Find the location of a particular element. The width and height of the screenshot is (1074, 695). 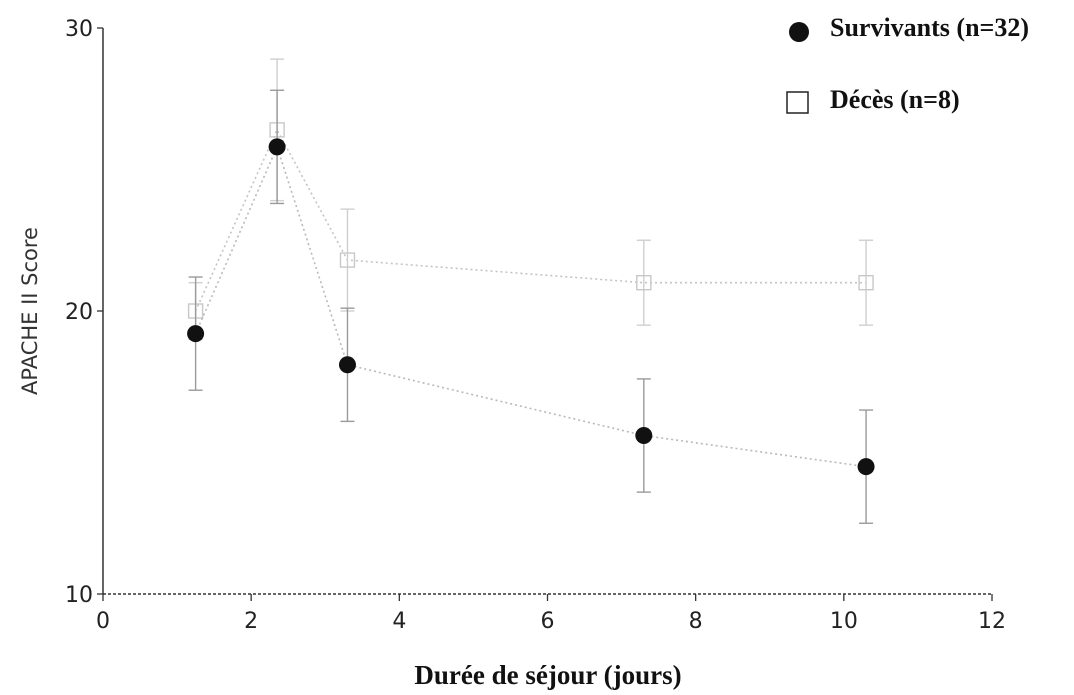

x-axis-label: Durée de séjour (jours) is located at coordinates (547, 675).